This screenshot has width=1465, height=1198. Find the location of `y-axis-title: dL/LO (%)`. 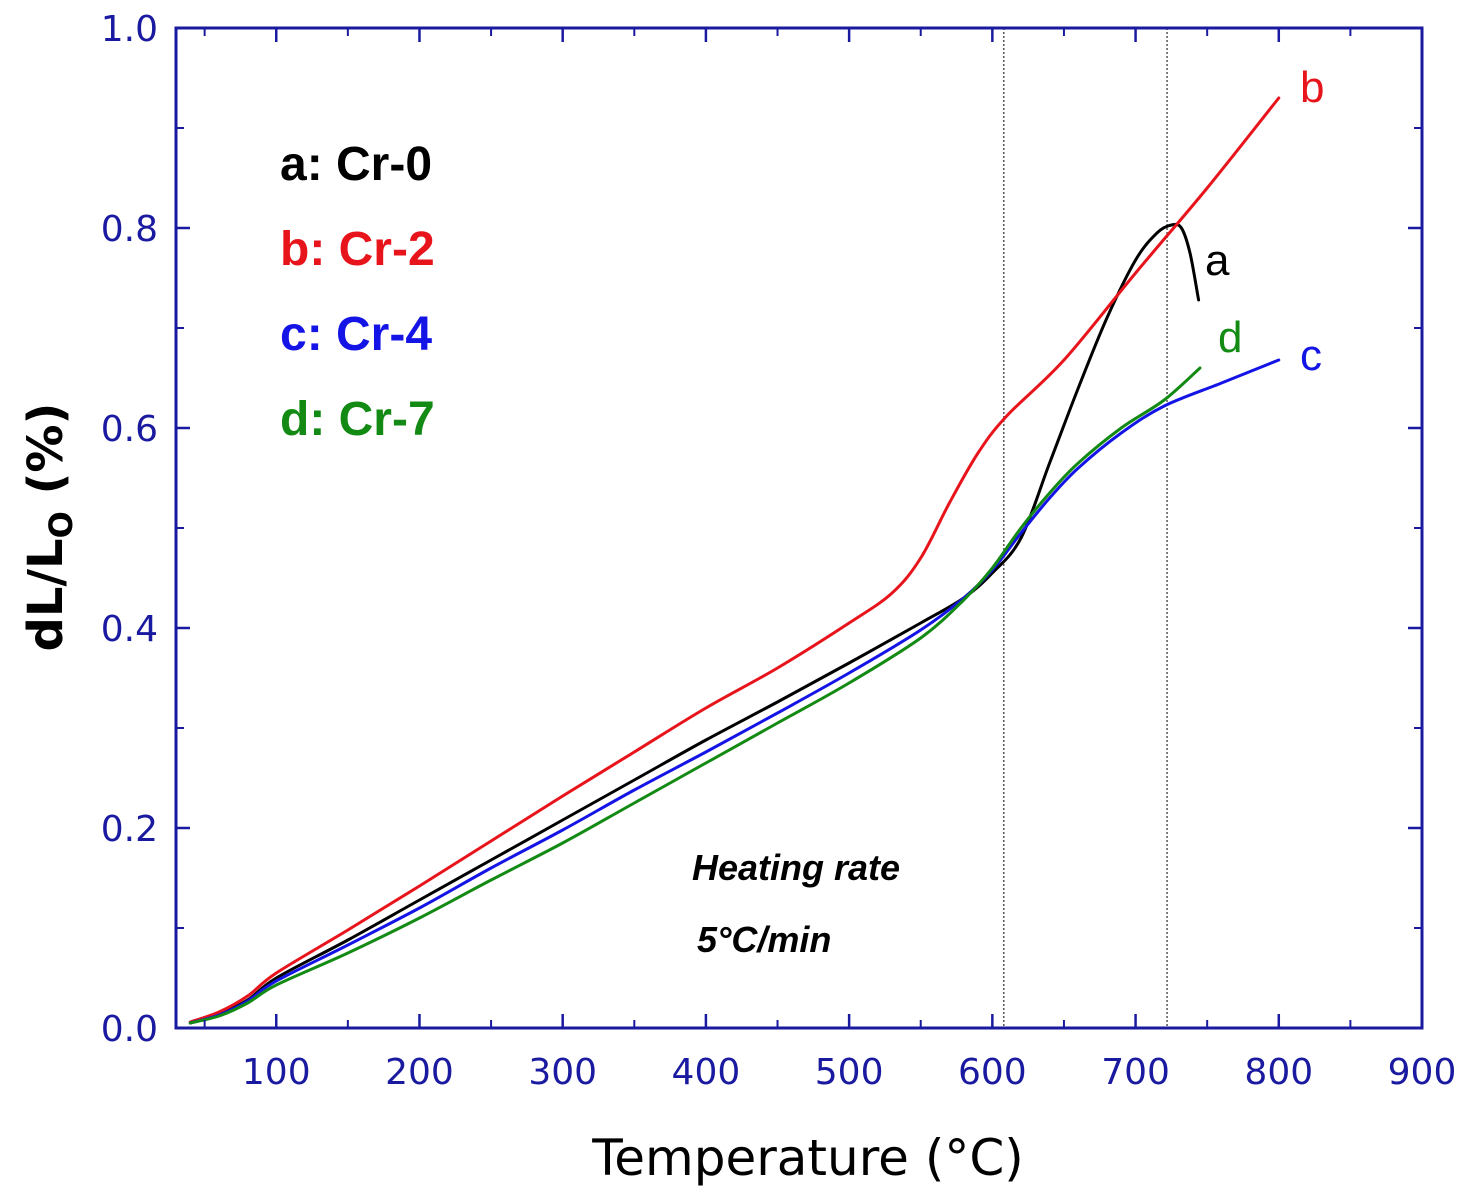

y-axis-title: dL/LO (%) is located at coordinates (49, 527).